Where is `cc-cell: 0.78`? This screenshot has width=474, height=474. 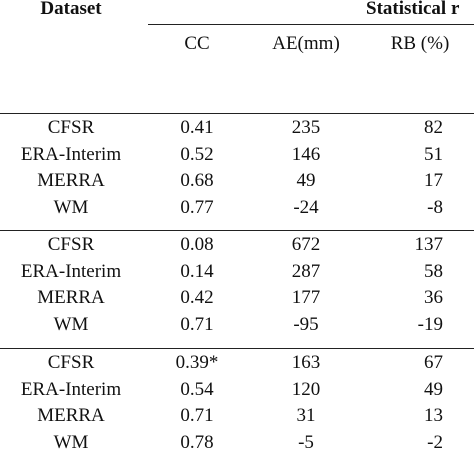
cc-cell: 0.78 is located at coordinates (197, 442).